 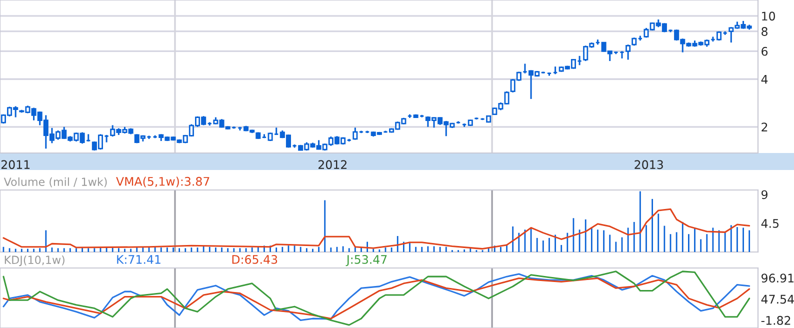 I want to click on chart-title: KDJ(10,1w), so click(x=34, y=260).